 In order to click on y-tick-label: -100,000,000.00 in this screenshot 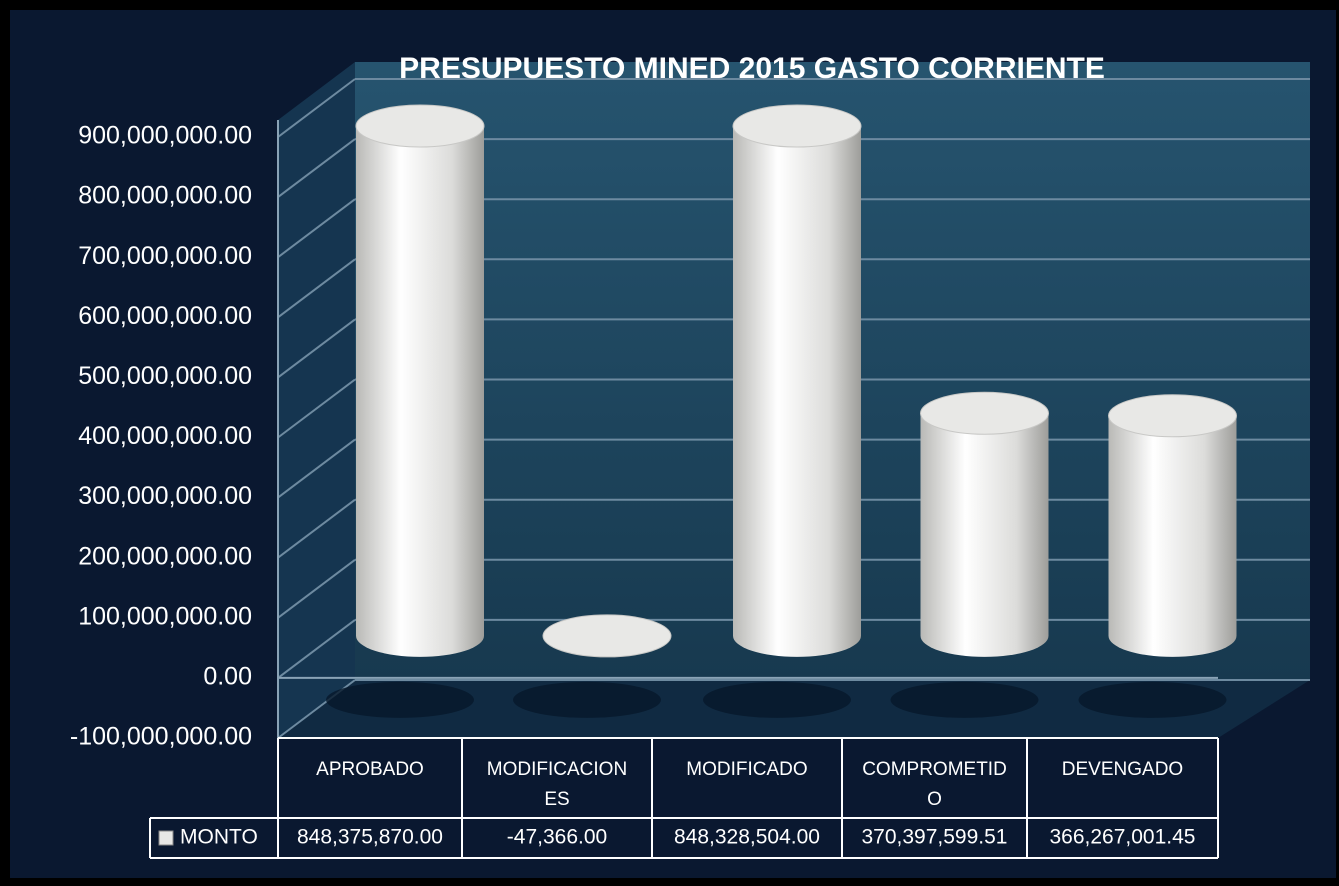, I will do `click(161, 737)`.